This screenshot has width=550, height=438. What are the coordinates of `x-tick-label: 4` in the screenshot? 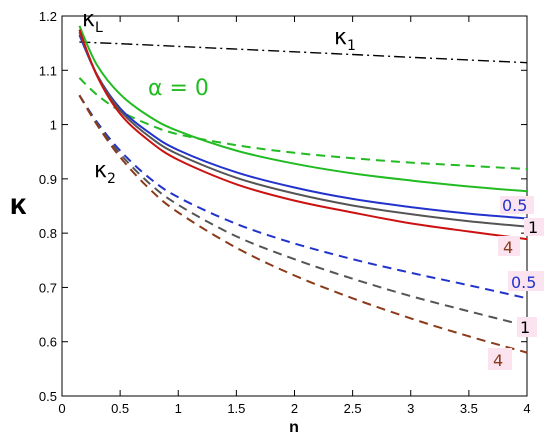 It's located at (526, 408).